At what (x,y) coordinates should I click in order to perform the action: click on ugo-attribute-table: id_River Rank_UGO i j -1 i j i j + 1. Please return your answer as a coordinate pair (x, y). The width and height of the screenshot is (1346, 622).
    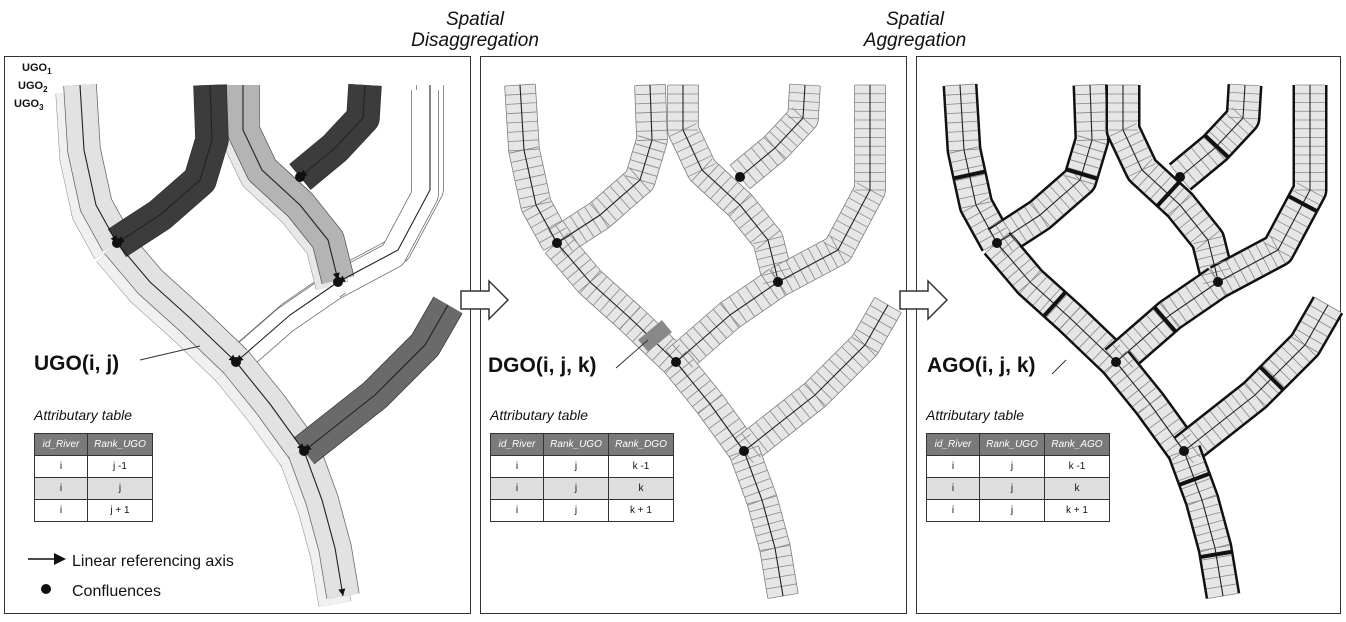
    Looking at the image, I should click on (93, 477).